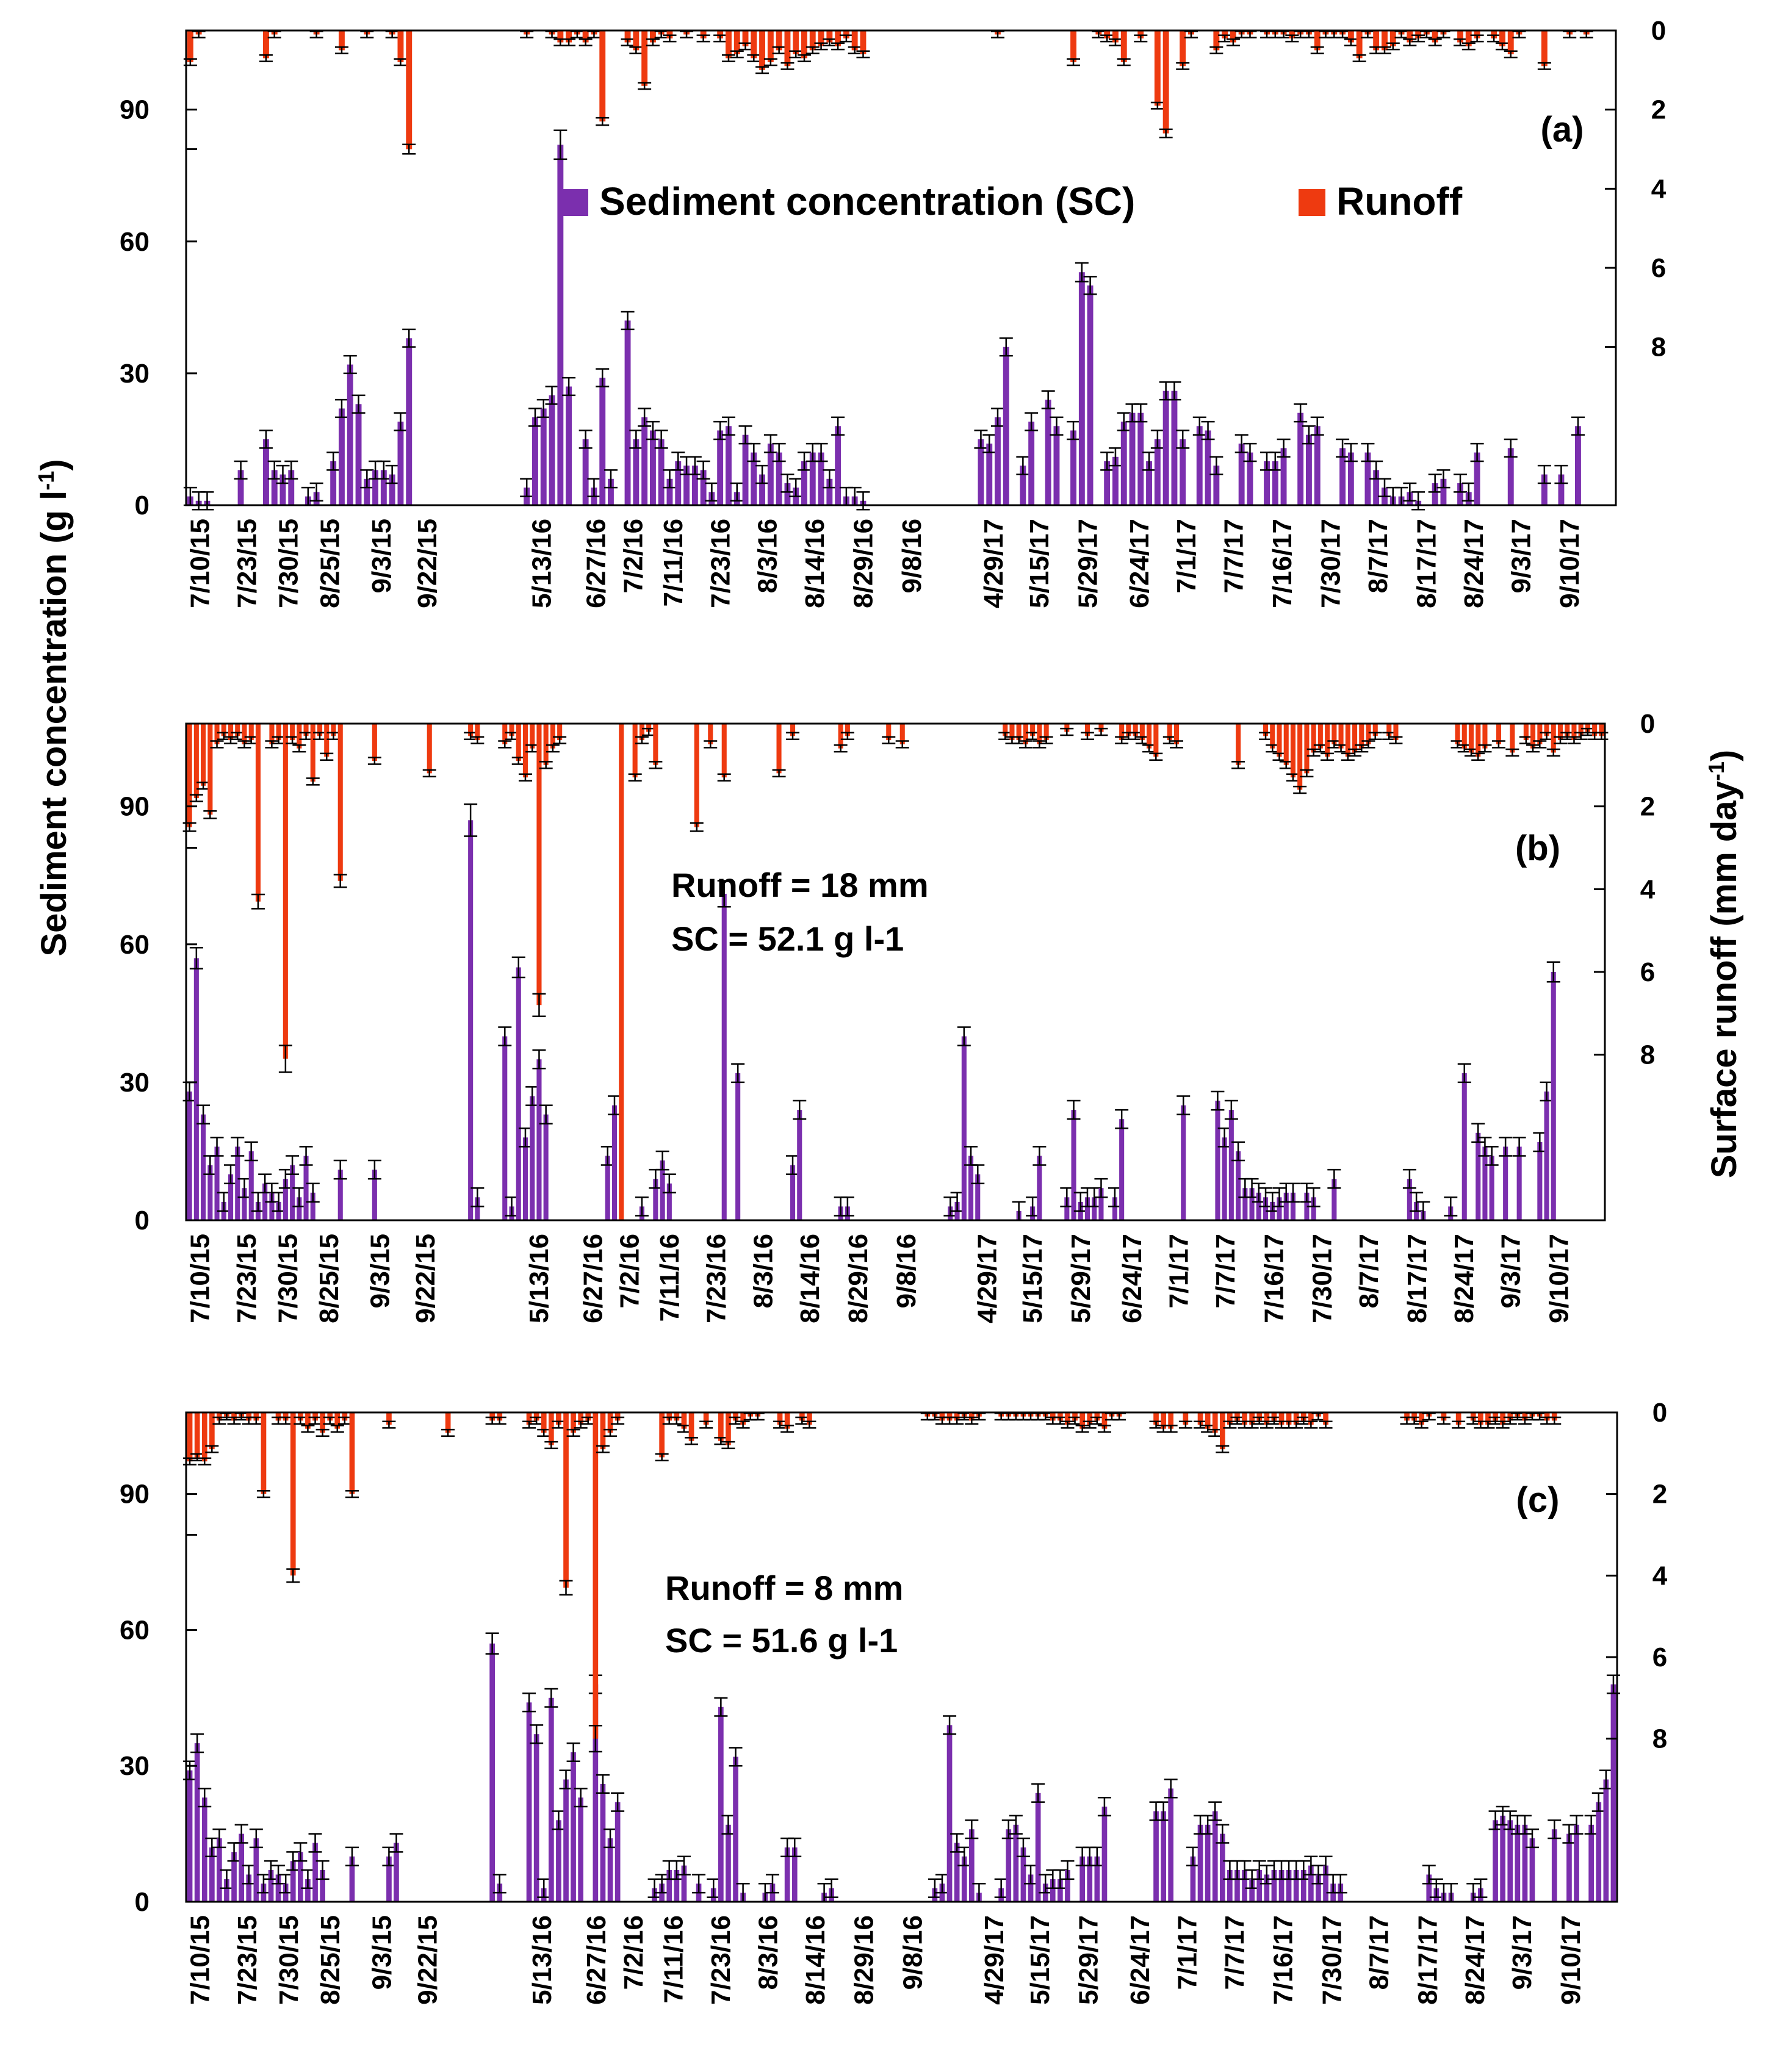 This screenshot has height=2072, width=1791. I want to click on right-tick-label: 8, so click(1659, 1739).